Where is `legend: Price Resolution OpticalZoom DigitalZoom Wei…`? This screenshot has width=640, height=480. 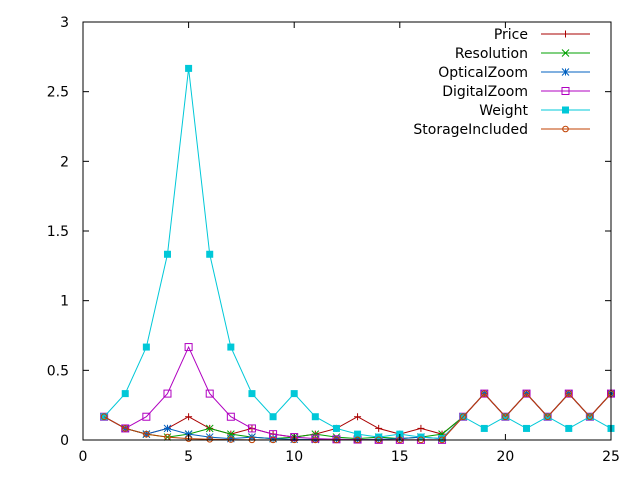
legend: Price Resolution OpticalZoom DigitalZoom Wei… is located at coordinates (501, 82).